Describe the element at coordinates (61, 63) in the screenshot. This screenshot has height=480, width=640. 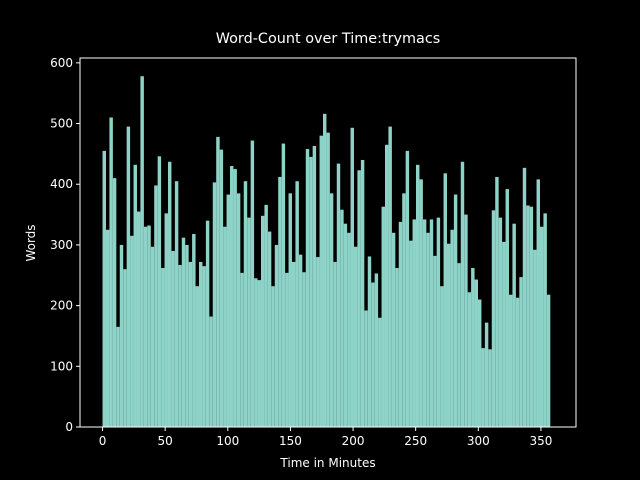
I see `y-tick-label: 600` at that location.